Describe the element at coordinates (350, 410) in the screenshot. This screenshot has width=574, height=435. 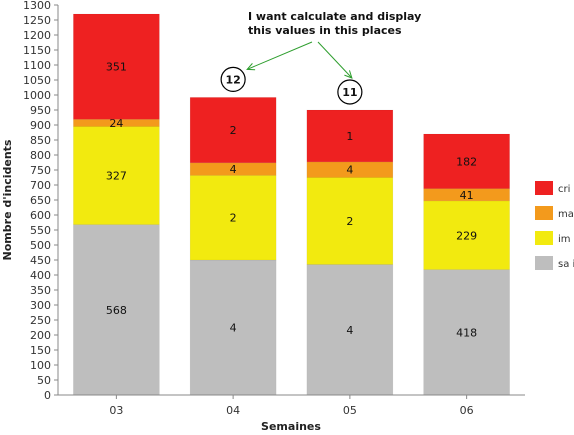
I see `x-tick-label: 05` at that location.